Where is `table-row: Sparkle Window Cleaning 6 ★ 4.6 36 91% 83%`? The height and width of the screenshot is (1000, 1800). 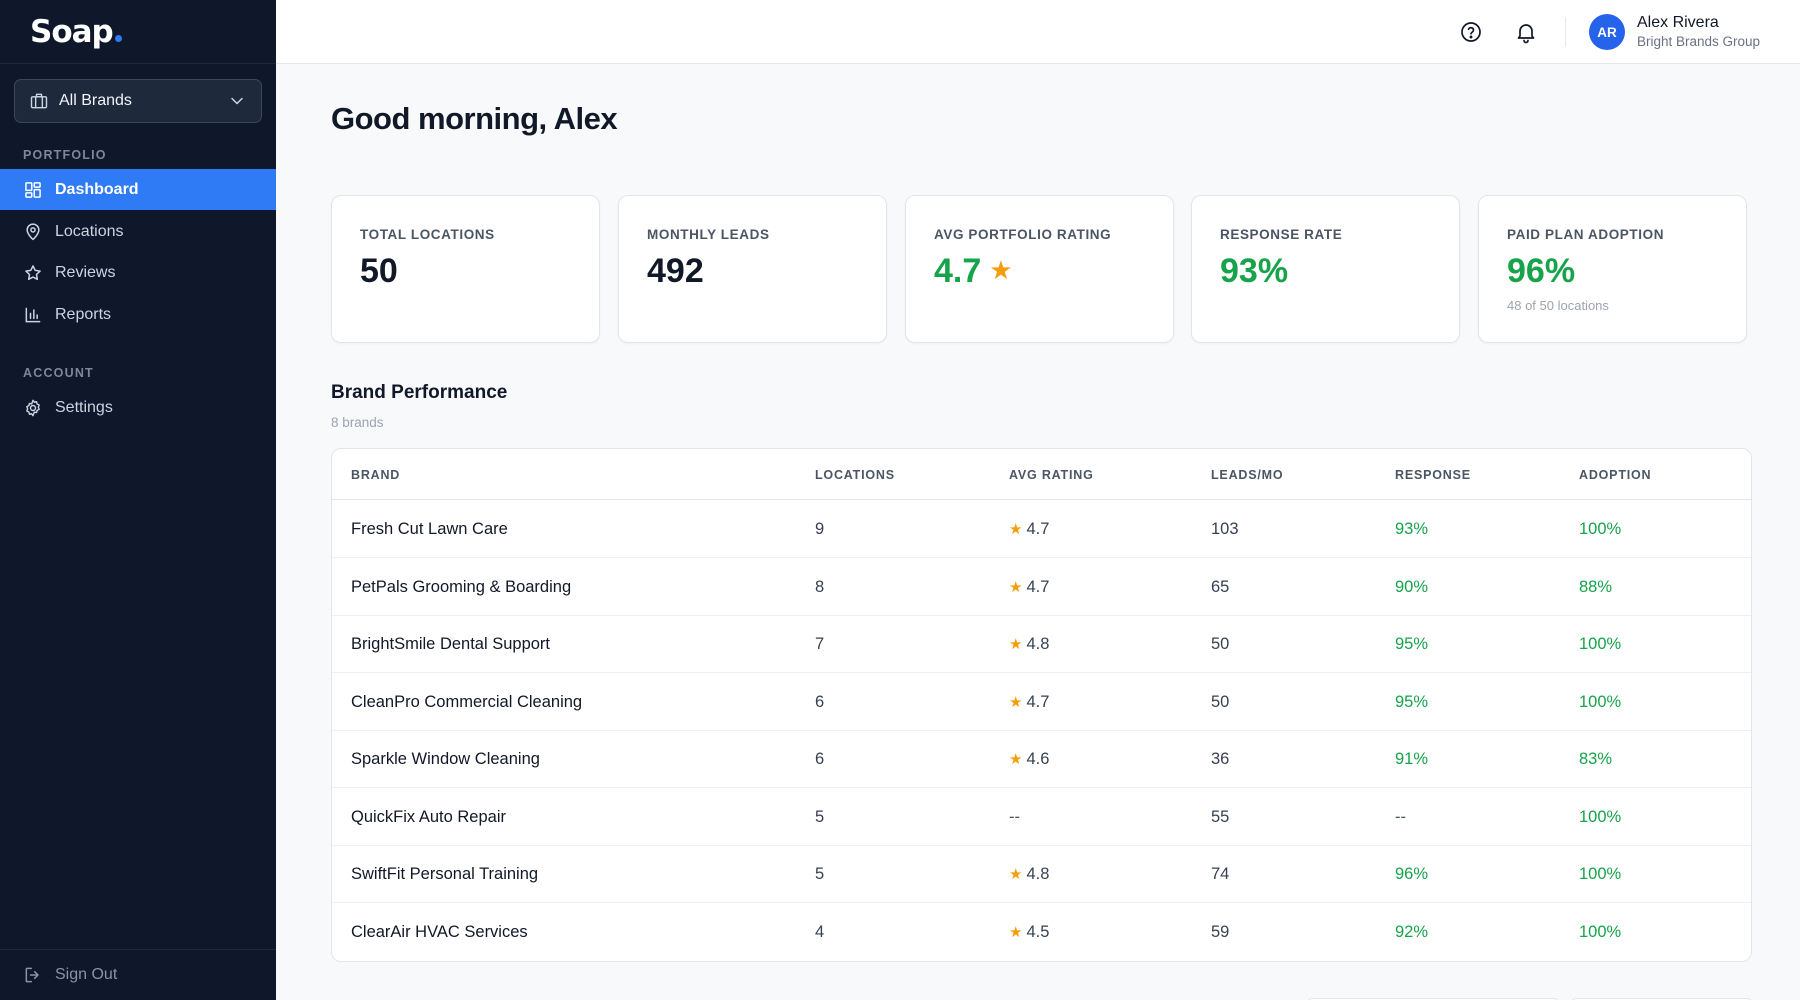 table-row: Sparkle Window Cleaning 6 ★ 4.6 36 91% 83% is located at coordinates (1041, 759).